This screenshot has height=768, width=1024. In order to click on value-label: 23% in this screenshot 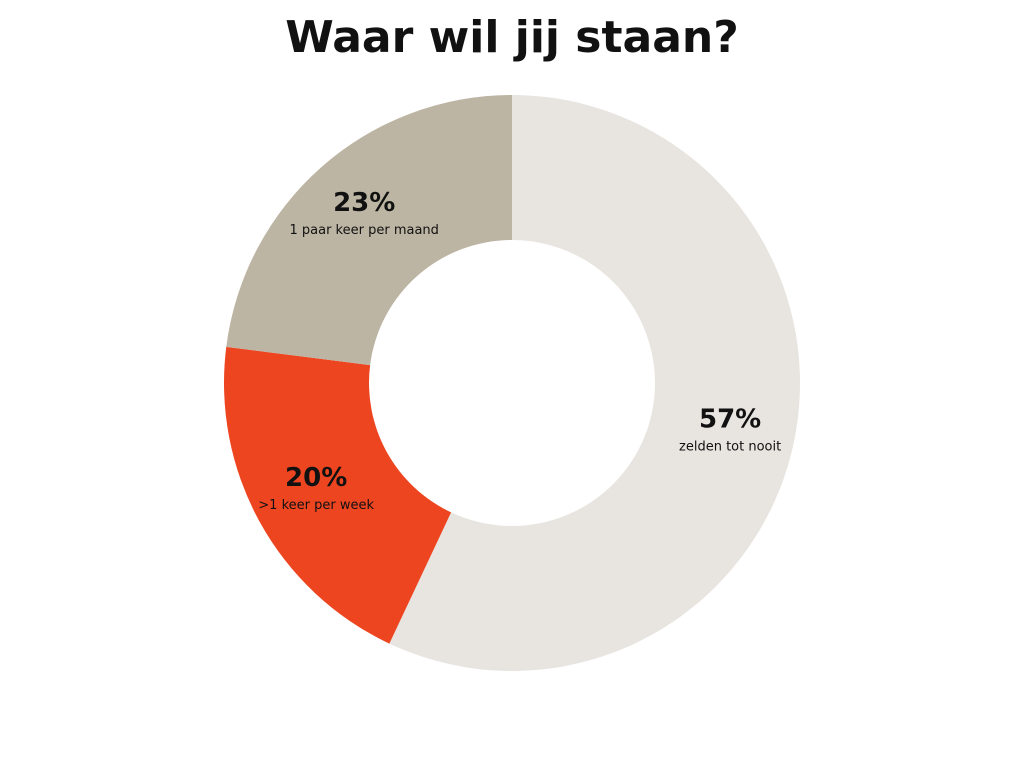, I will do `click(364, 203)`.